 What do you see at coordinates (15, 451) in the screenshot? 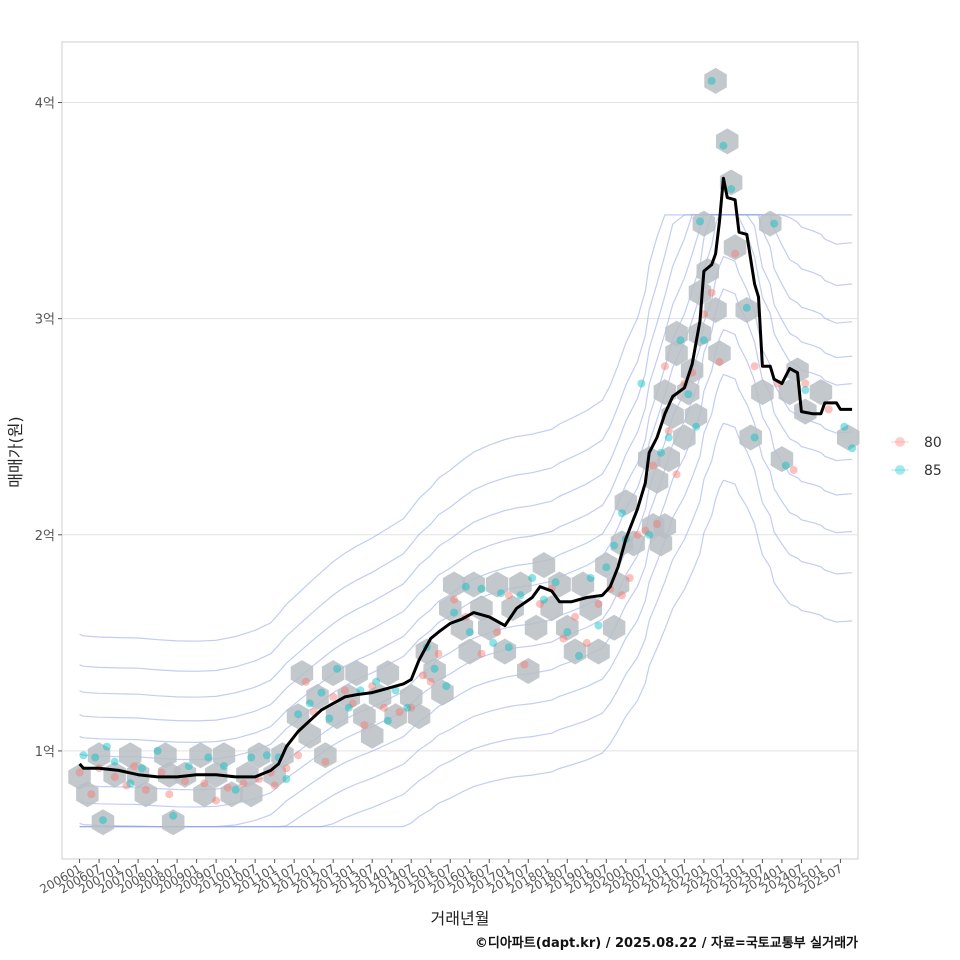
I see `y-axis-title: 매매가(원)` at bounding box center [15, 451].